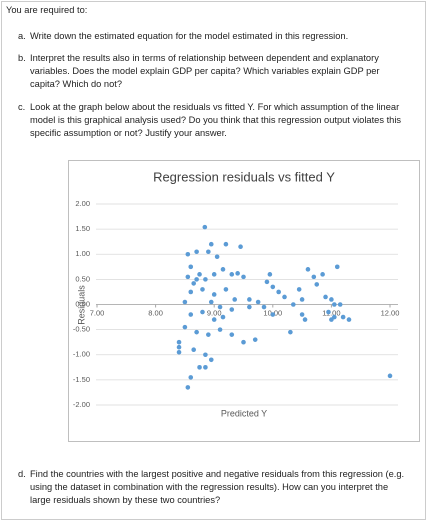 The height and width of the screenshot is (521, 427). Describe the element at coordinates (81, 379) in the screenshot. I see `y-tick-label: -1.50` at that location.